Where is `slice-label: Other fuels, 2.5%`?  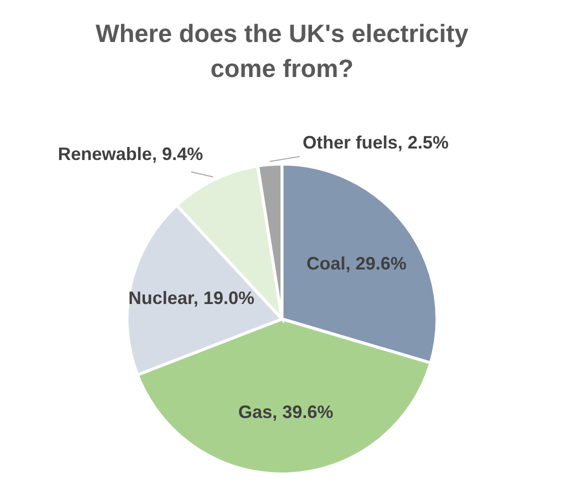 slice-label: Other fuels, 2.5% is located at coordinates (375, 142).